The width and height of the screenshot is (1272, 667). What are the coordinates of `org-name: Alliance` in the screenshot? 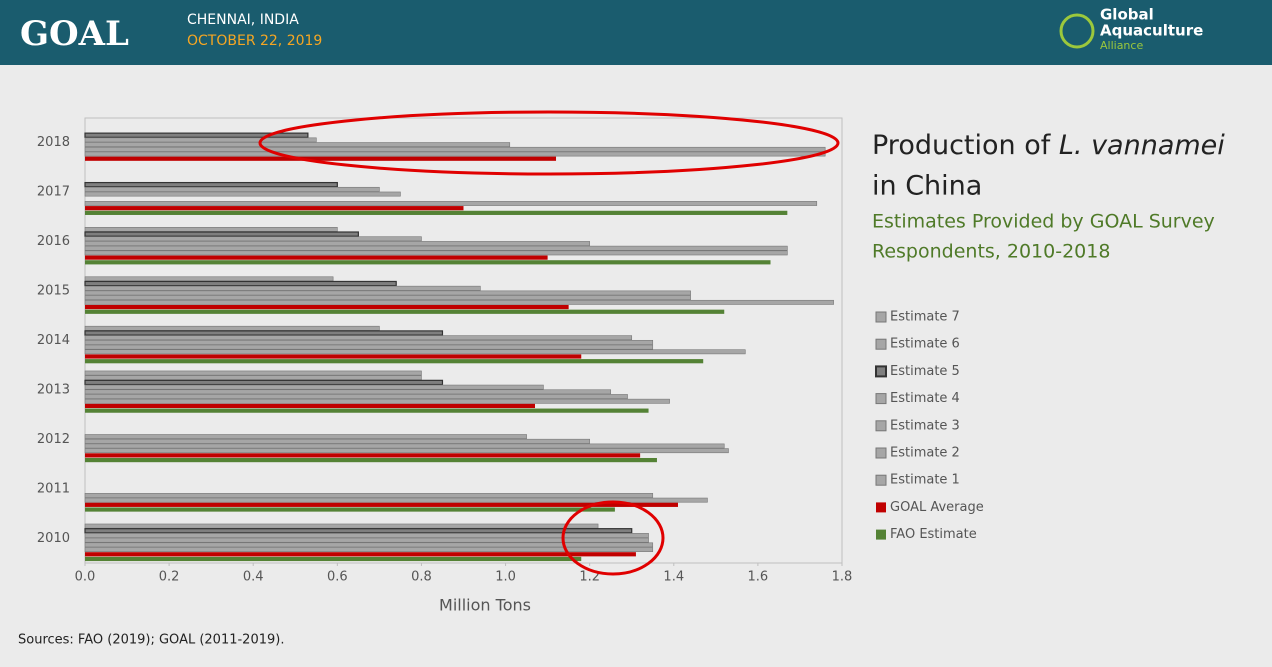 It's located at (1121, 45).